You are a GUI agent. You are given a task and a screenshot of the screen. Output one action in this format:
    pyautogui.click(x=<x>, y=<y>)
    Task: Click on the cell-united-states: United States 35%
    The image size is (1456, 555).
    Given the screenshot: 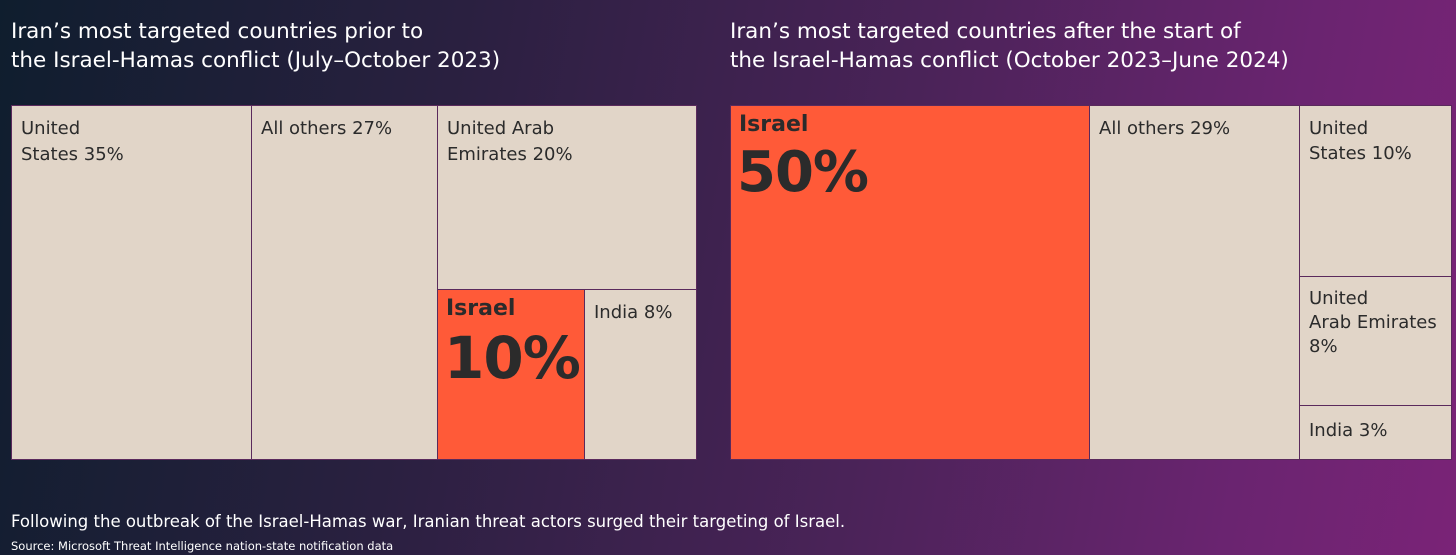 What is the action you would take?
    pyautogui.click(x=131, y=282)
    